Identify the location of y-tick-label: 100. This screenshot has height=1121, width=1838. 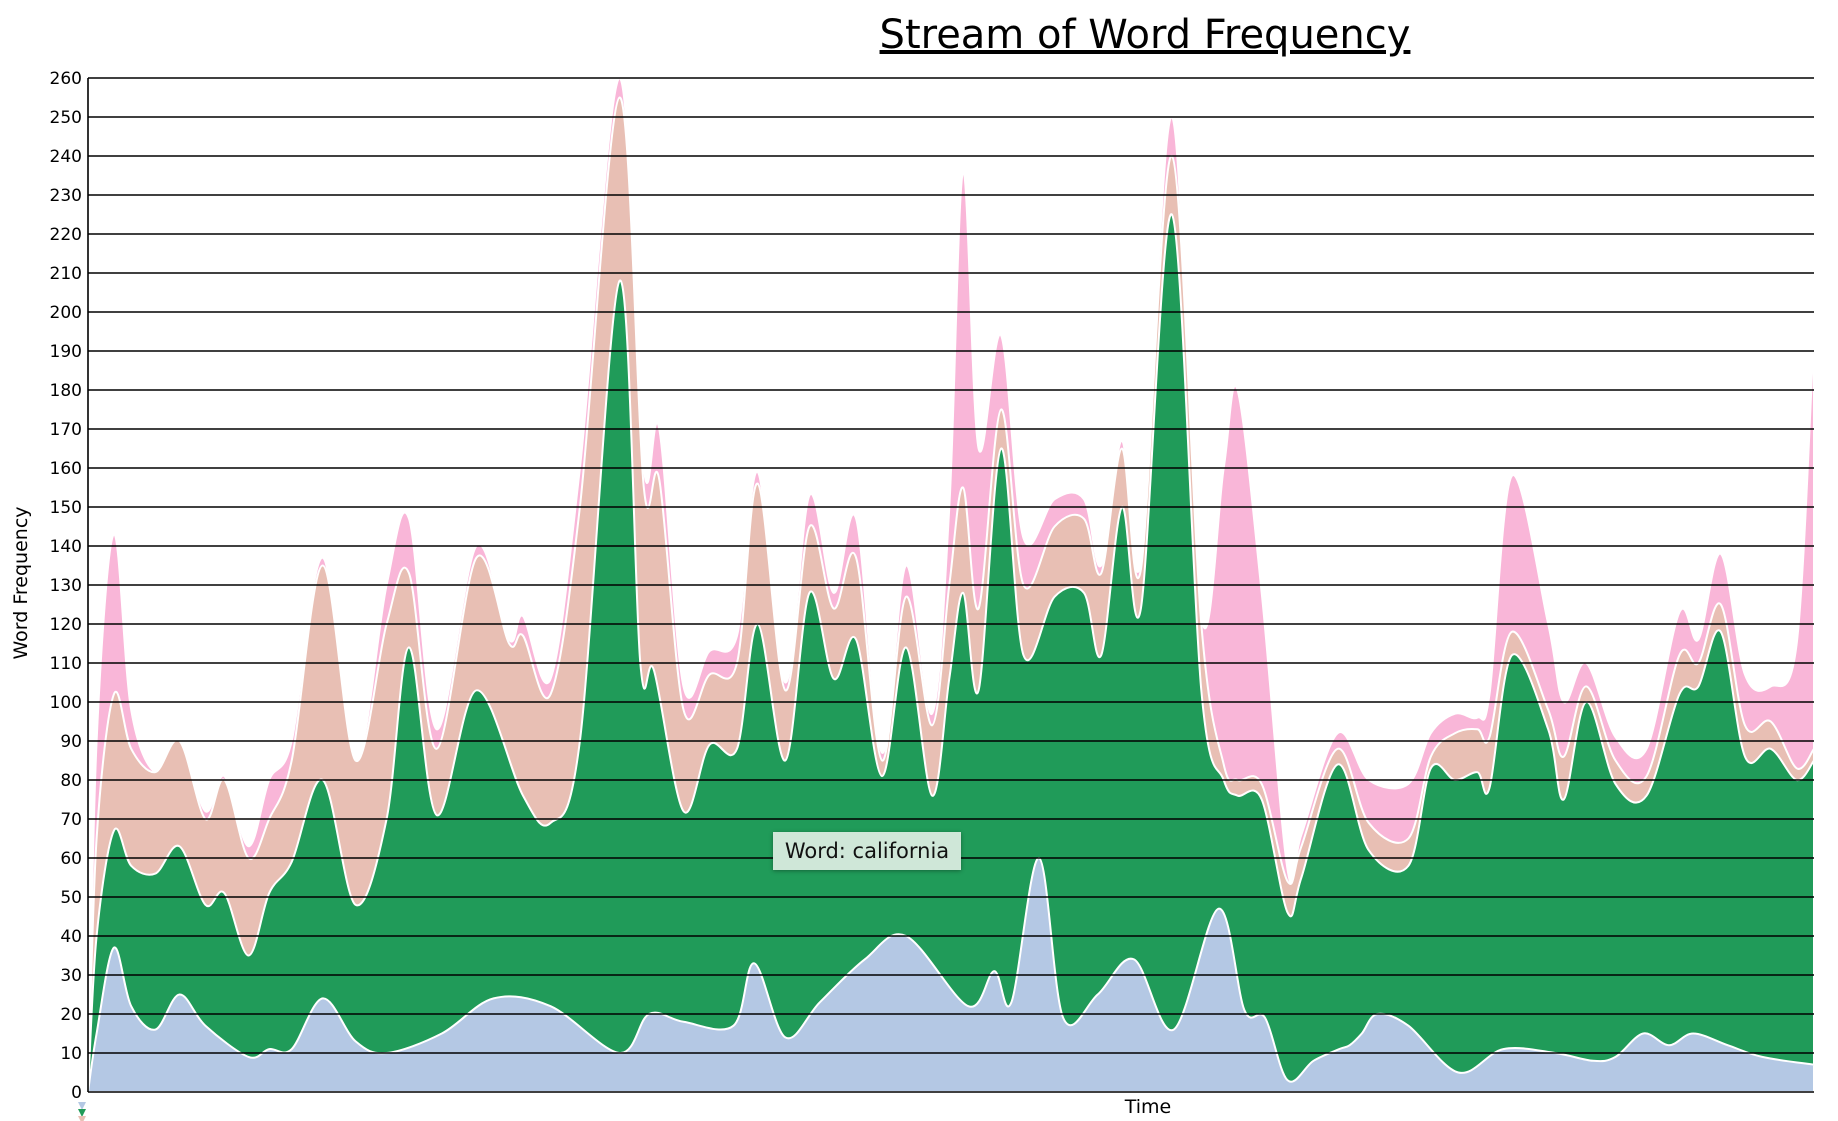
(66, 703).